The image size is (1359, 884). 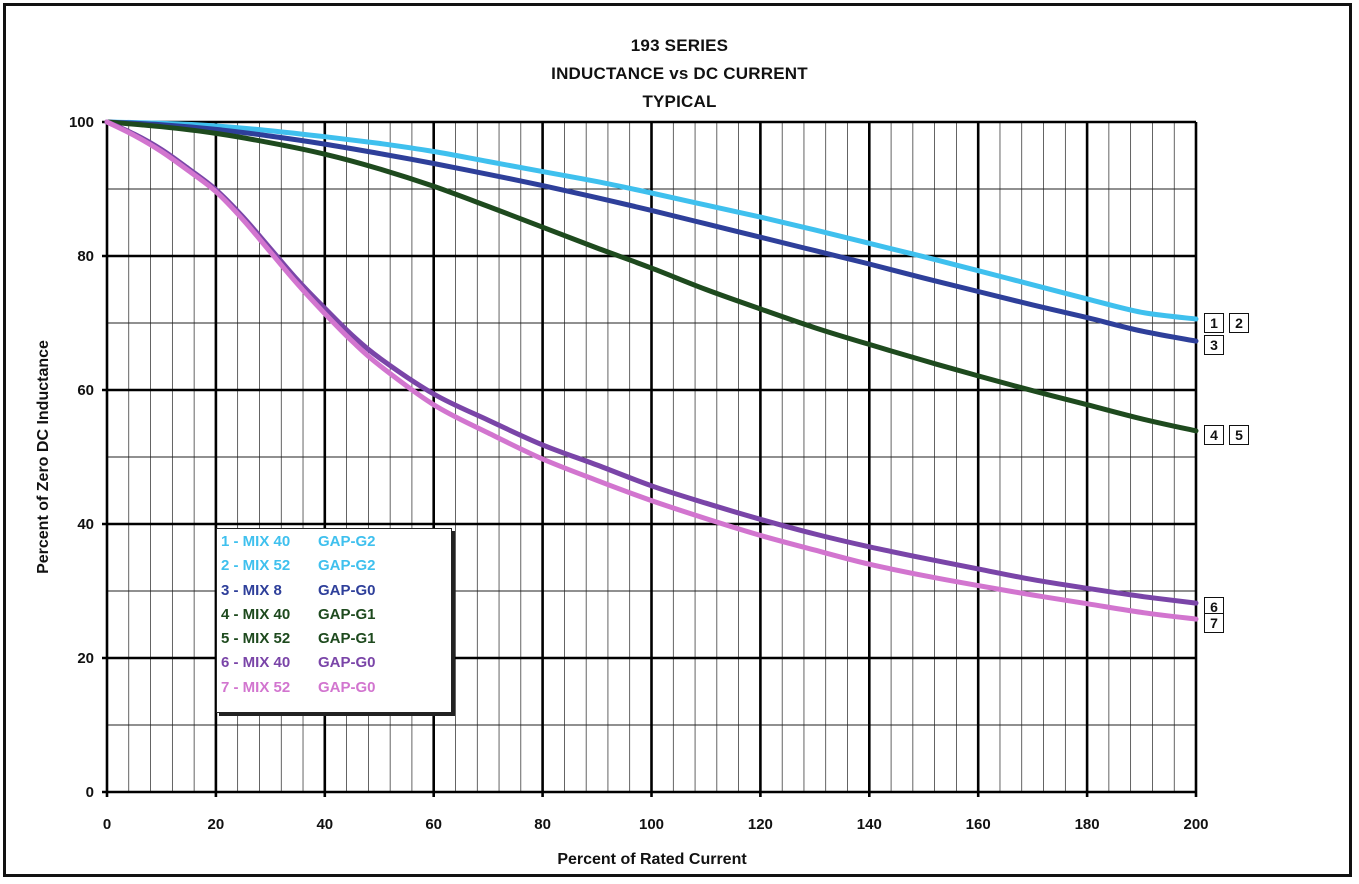 What do you see at coordinates (760, 824) in the screenshot?
I see `x-tick-label: 120` at bounding box center [760, 824].